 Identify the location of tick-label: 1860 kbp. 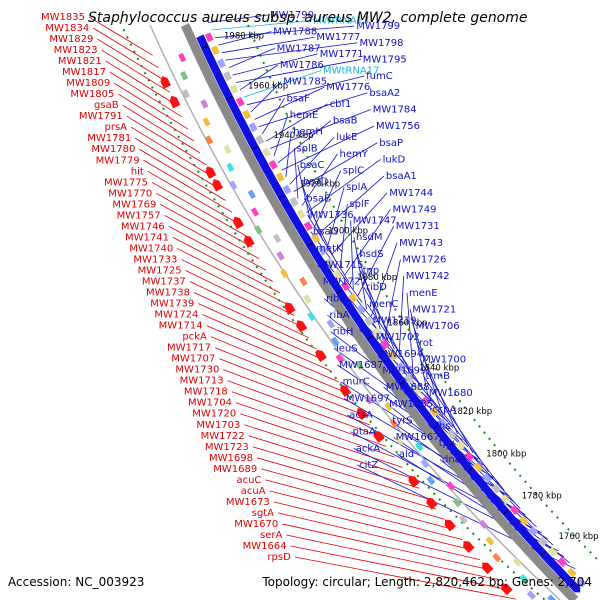
(408, 324).